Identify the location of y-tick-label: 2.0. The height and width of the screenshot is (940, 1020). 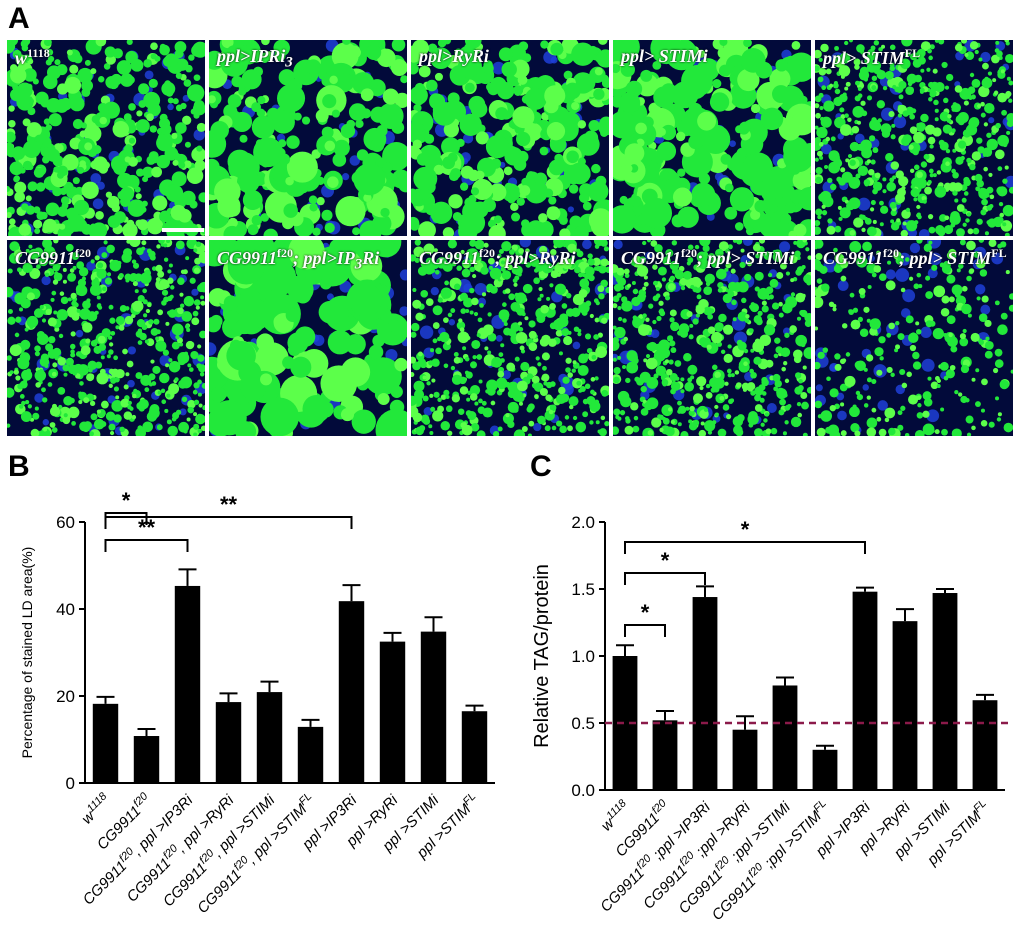
(583, 522).